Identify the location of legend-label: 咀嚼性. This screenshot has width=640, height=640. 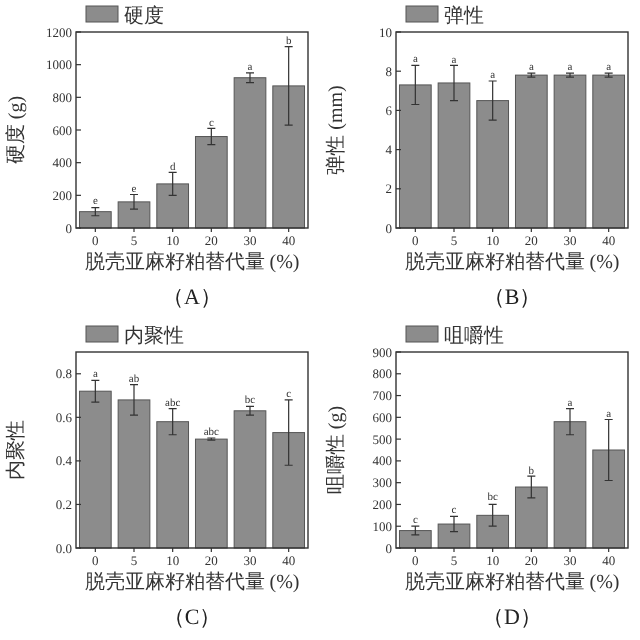
(474, 336).